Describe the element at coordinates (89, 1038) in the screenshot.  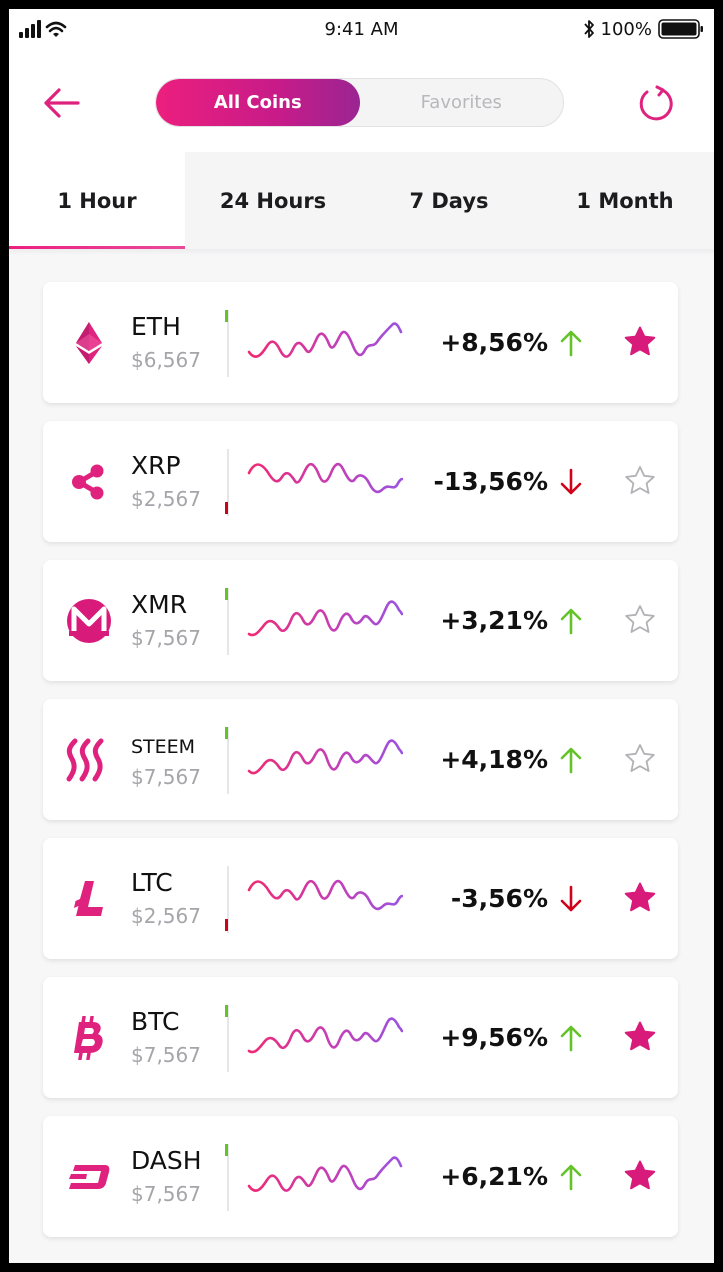
I see `bitcoin-icon` at that location.